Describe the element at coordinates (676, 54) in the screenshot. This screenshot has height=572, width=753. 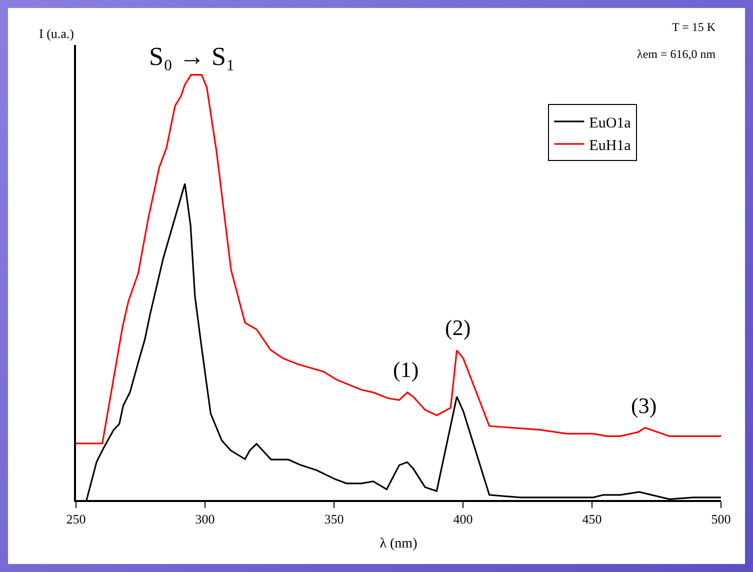
I see `text: λem = 616,0 nm` at that location.